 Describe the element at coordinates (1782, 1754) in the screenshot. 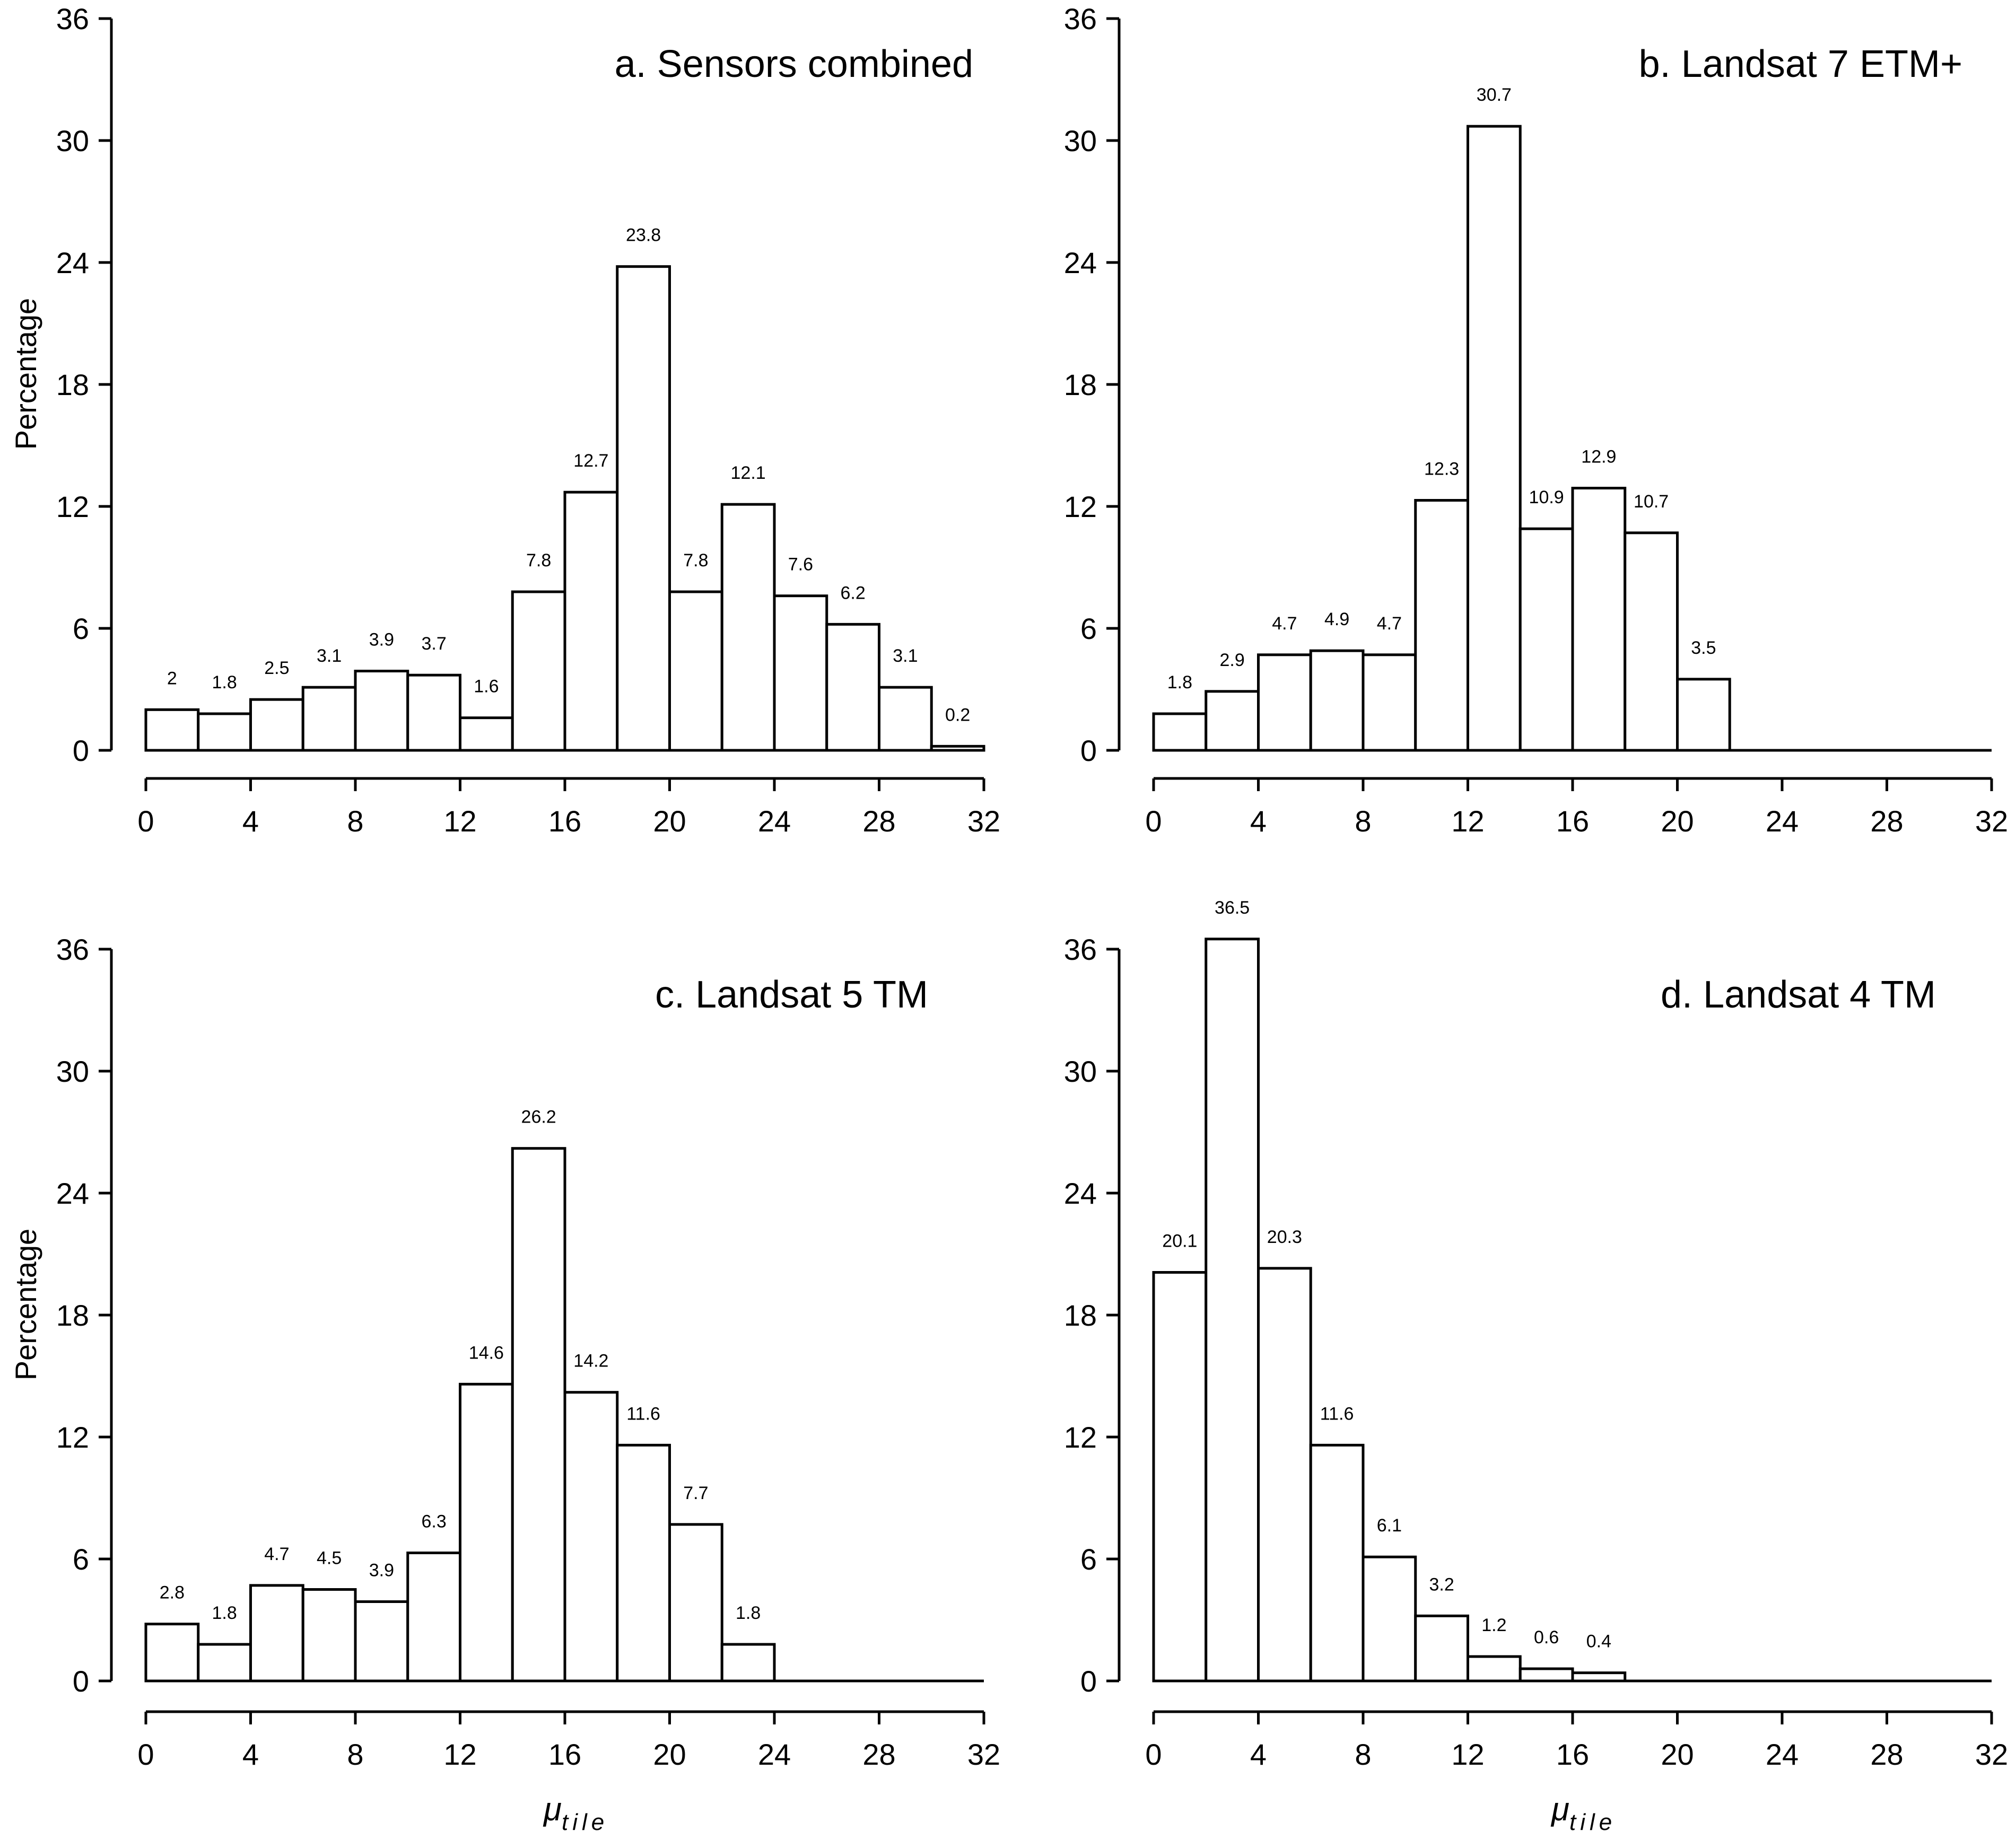

I see `chart-d-x-tick-label: 24` at that location.